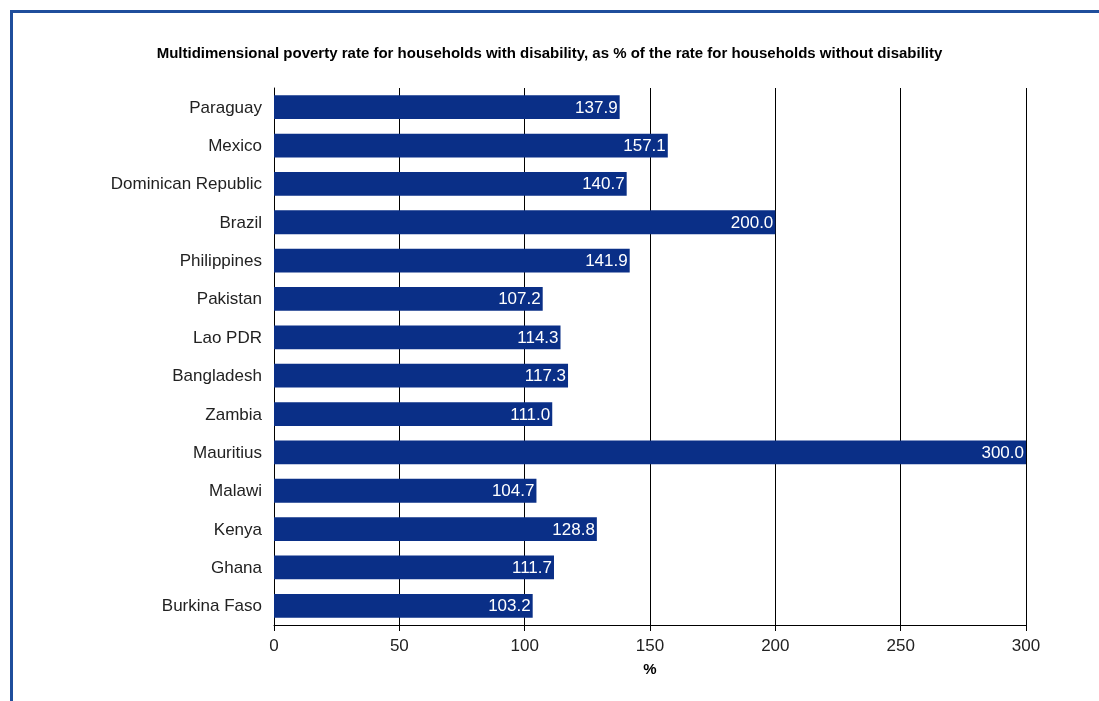 This screenshot has width=1099, height=701. Describe the element at coordinates (217, 376) in the screenshot. I see `y-tick-label: Bangladesh` at that location.